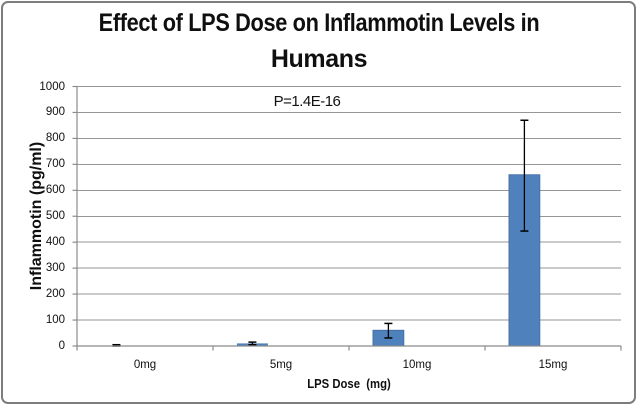 The height and width of the screenshot is (410, 638). What do you see at coordinates (55, 190) in the screenshot?
I see `y-tick-label-600: 600` at bounding box center [55, 190].